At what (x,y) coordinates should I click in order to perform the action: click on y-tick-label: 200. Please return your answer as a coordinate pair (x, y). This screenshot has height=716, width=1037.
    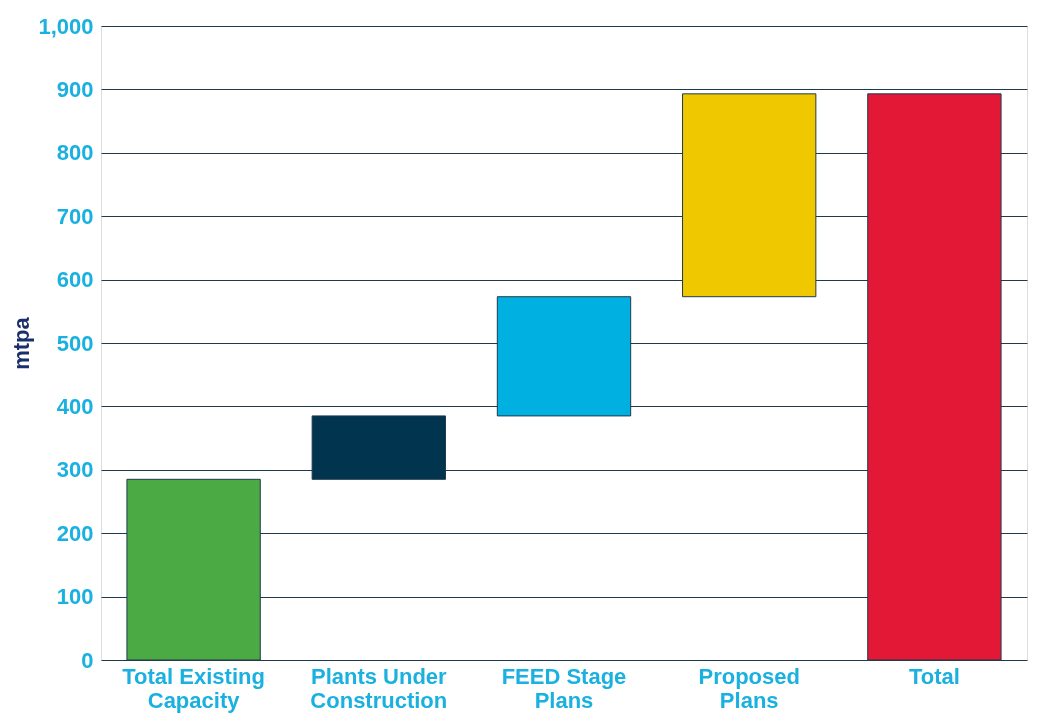
    Looking at the image, I should click on (75, 533).